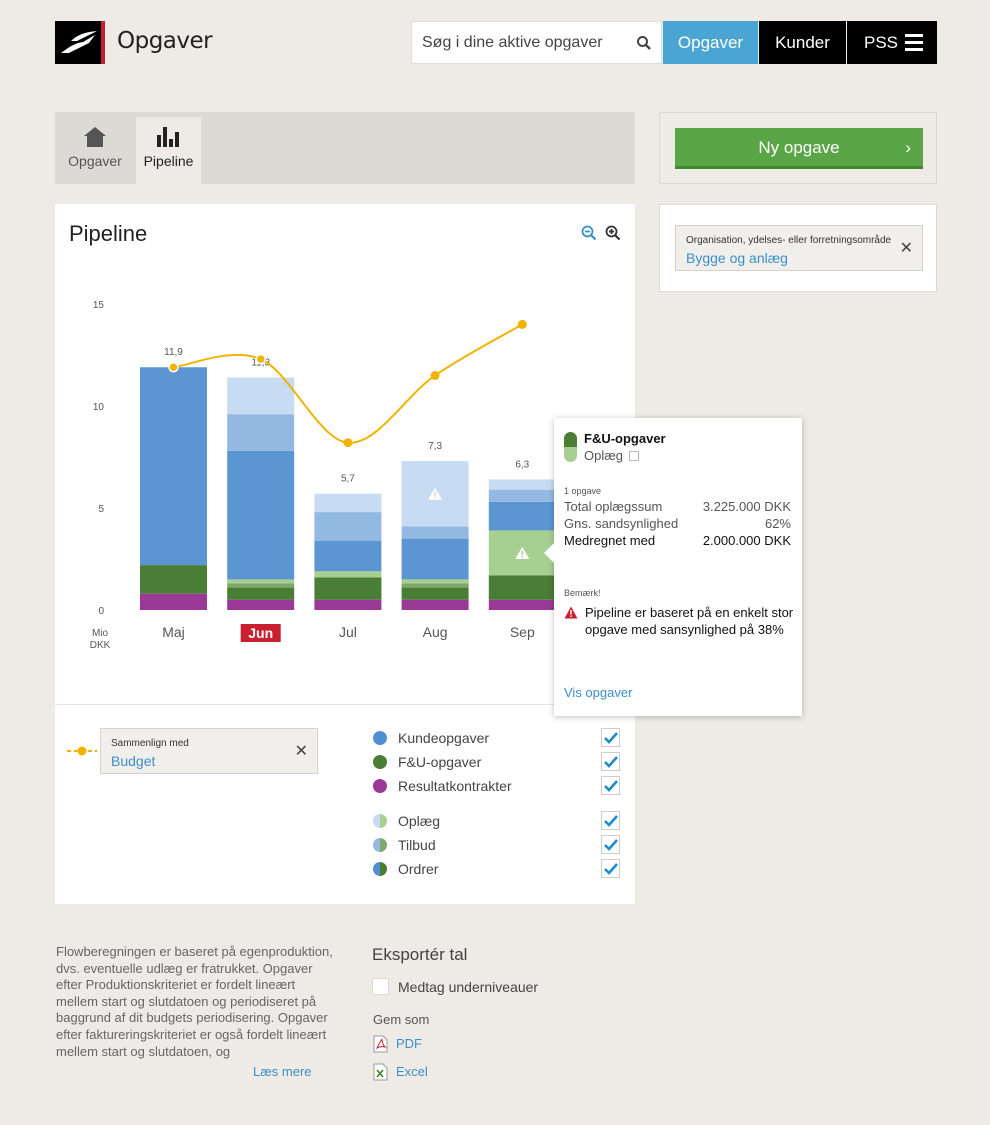  I want to click on nav-opgaver: Opgaver, so click(710, 42).